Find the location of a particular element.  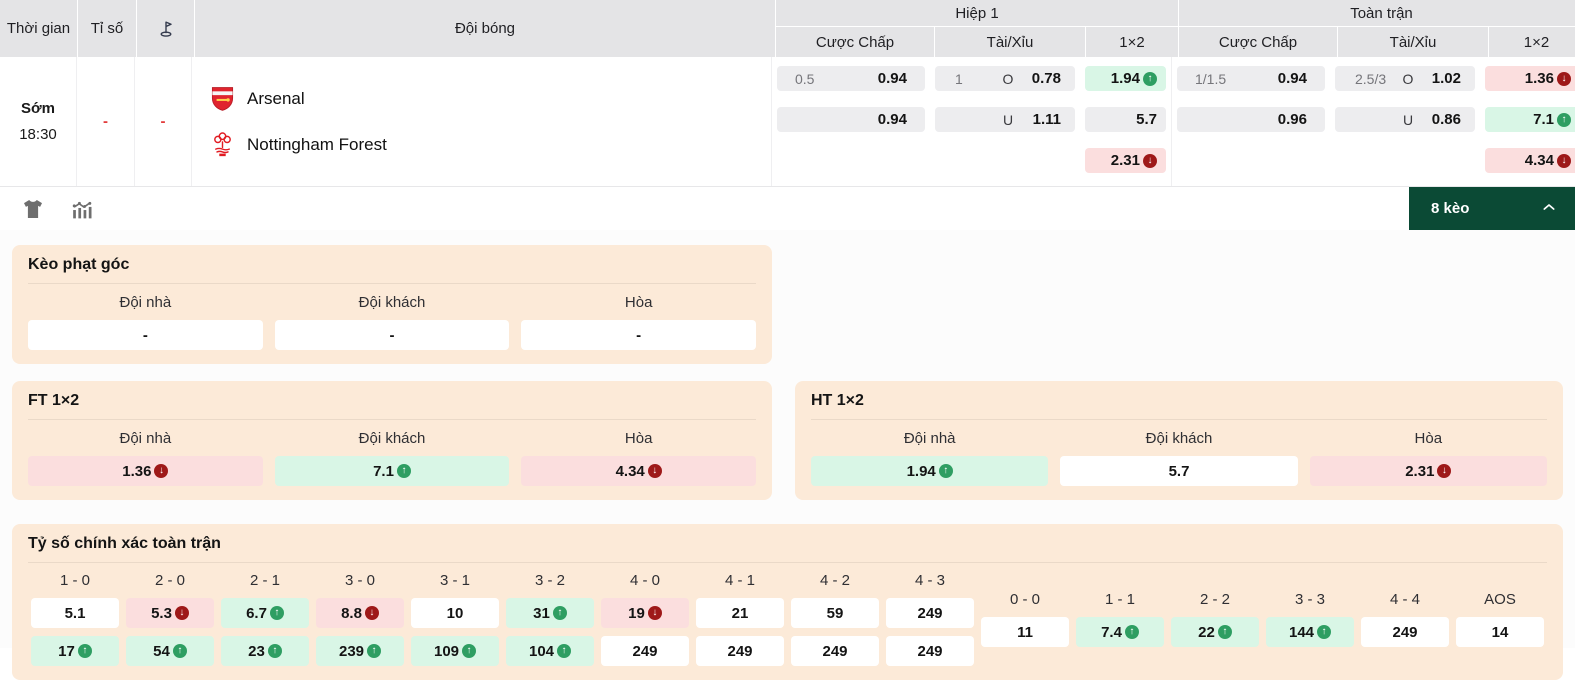

h1-handicap-home-odds: 0.5 0.94 is located at coordinates (851, 78).